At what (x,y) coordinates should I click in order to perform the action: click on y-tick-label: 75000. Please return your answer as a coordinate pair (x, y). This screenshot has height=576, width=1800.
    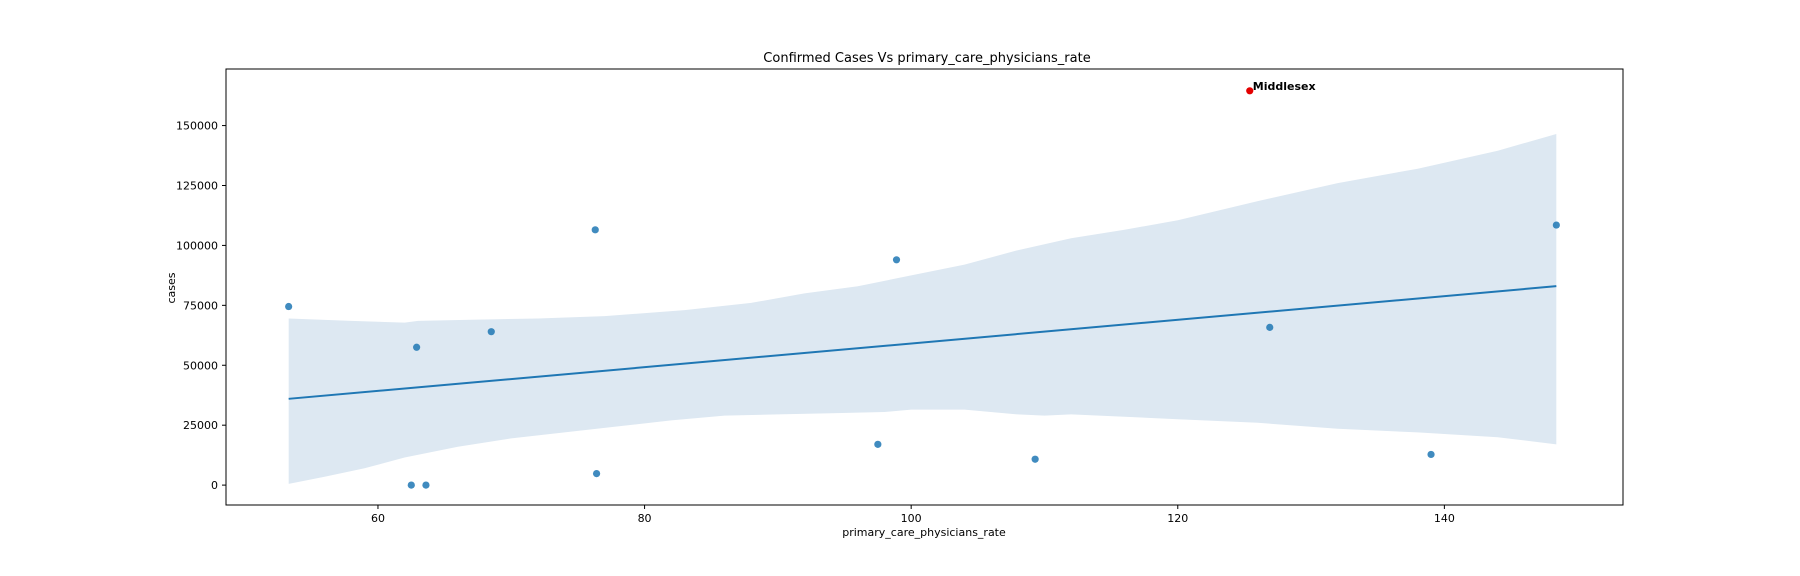
    Looking at the image, I should click on (200, 305).